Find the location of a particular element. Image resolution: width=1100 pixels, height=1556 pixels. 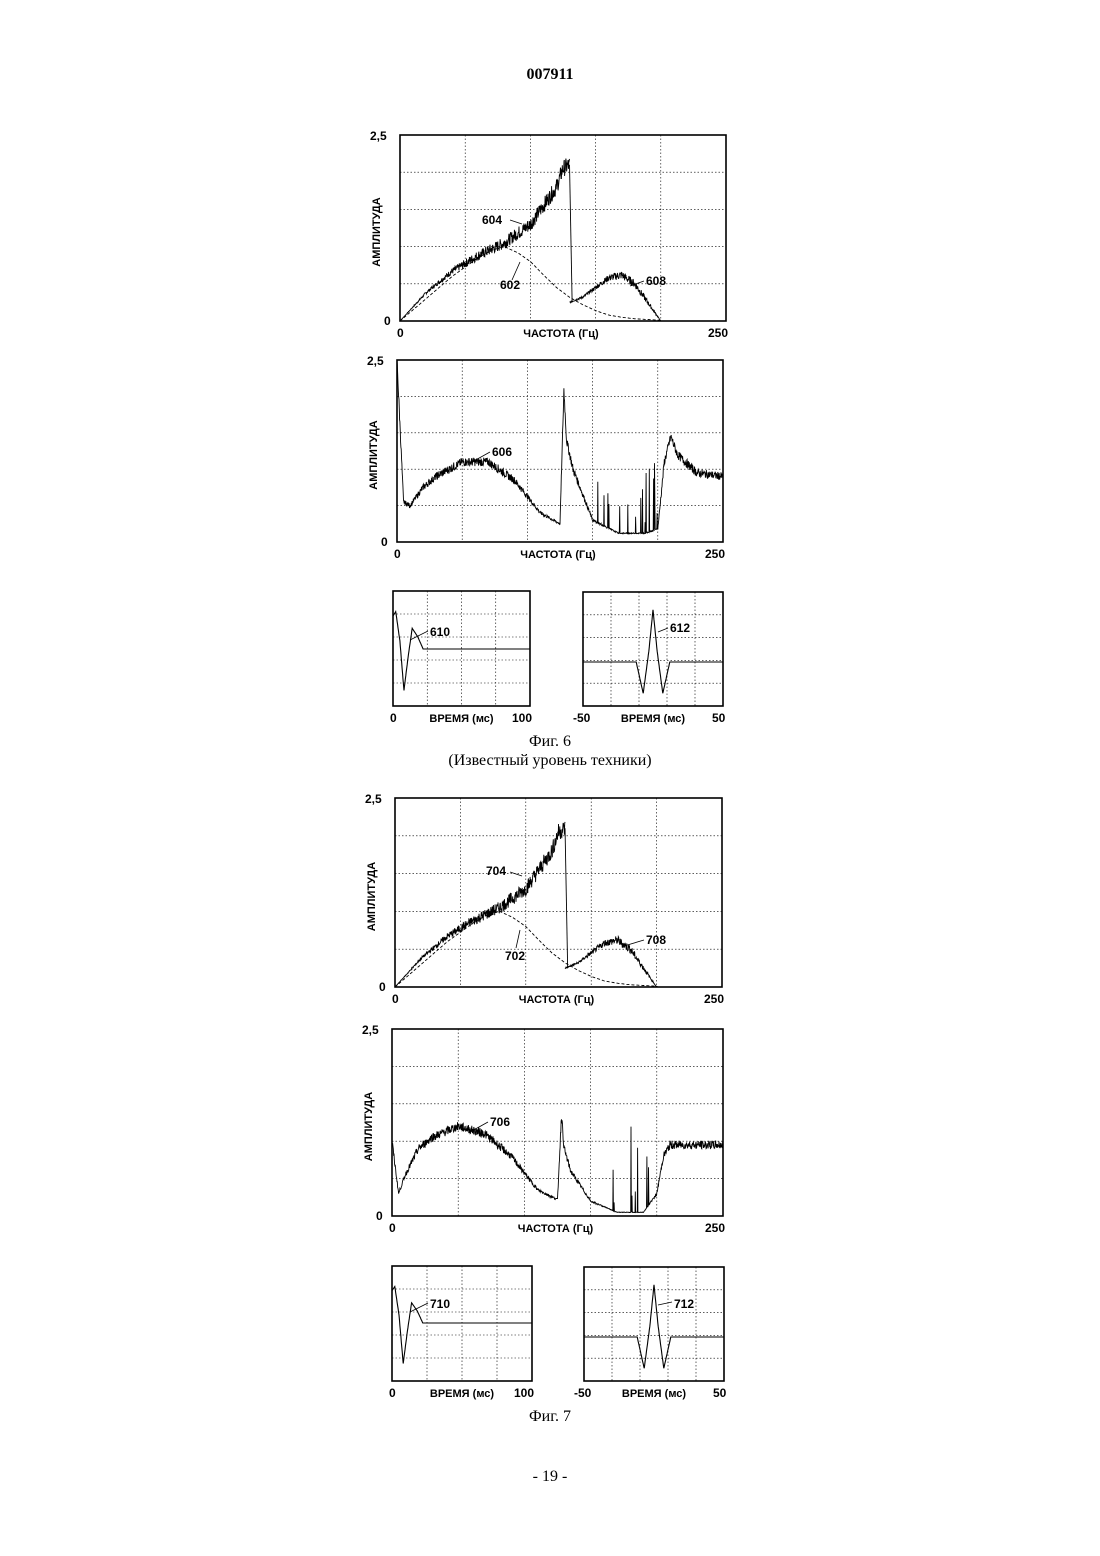

reference-label-704: 704 is located at coordinates (496, 871).